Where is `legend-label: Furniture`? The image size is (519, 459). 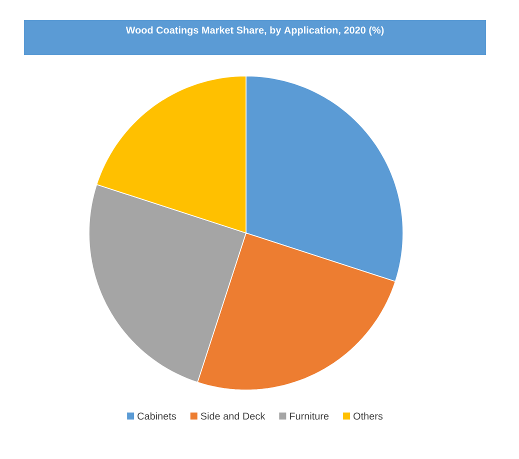 legend-label: Furniture is located at coordinates (309, 416).